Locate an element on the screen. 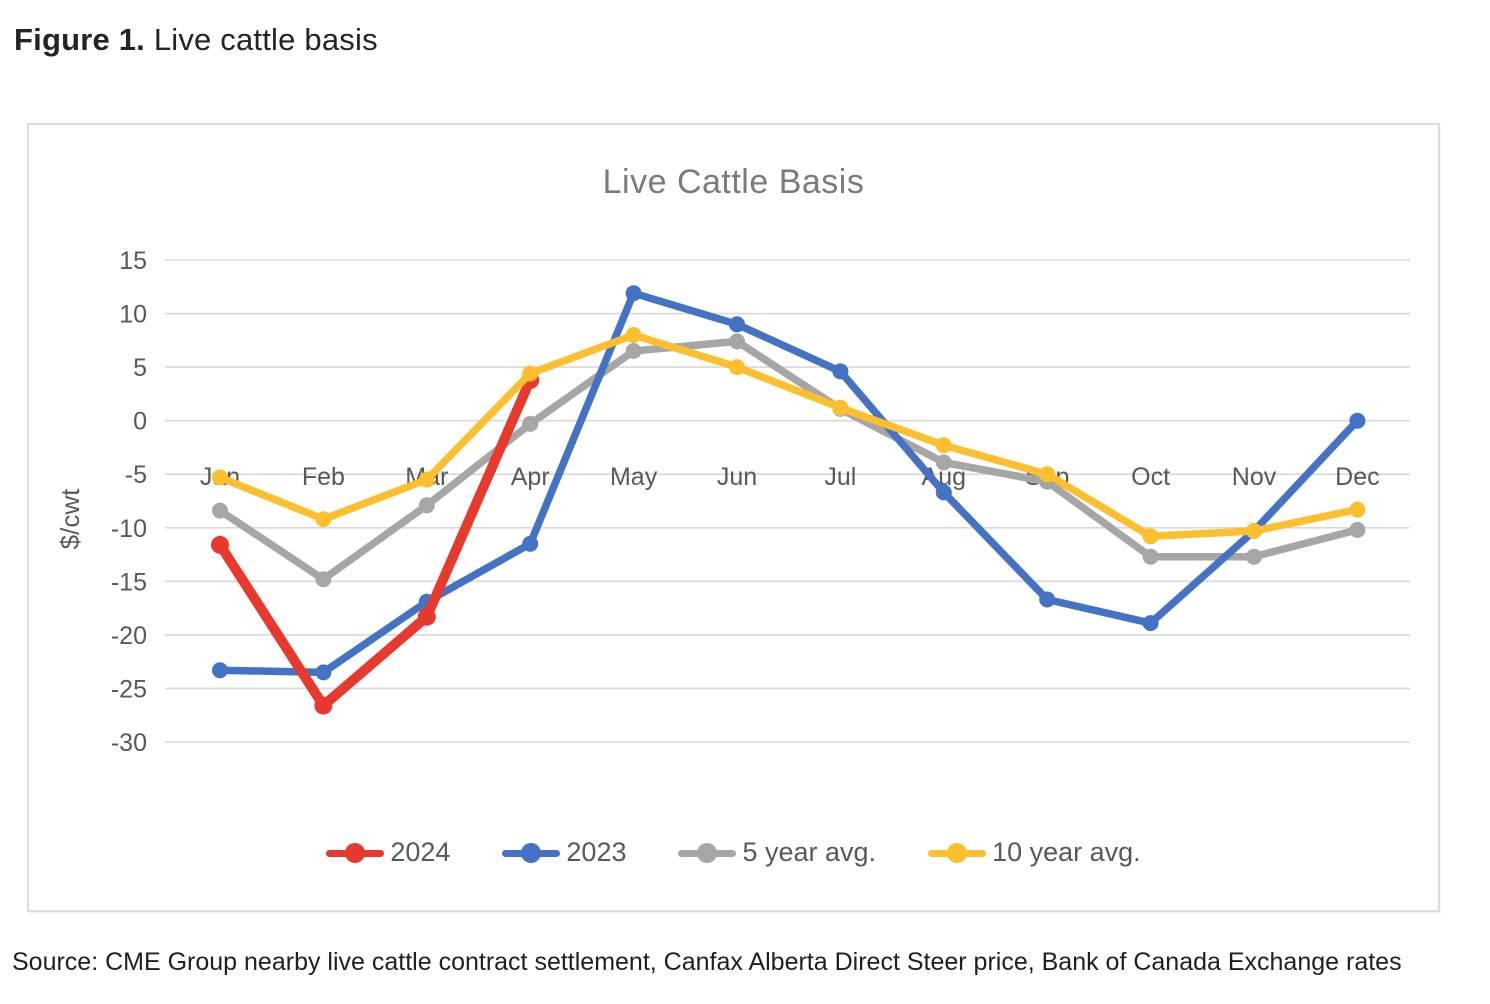  x-tick-label: Apr is located at coordinates (530, 477).